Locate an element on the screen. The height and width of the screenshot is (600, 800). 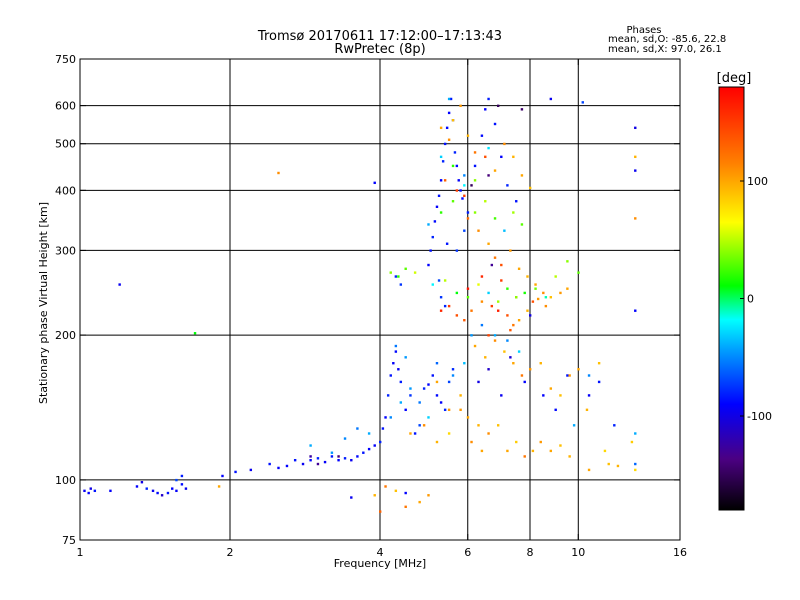
y-tick-label: 750 is located at coordinates (65, 59).